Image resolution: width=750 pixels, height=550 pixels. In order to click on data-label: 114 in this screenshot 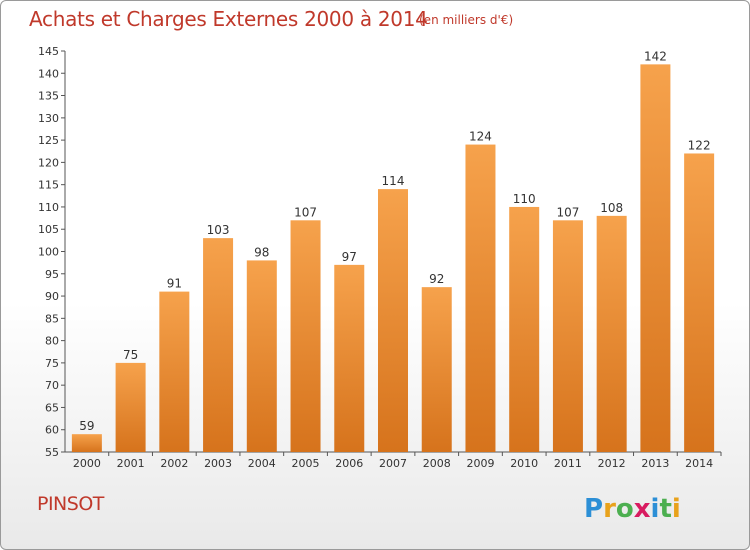, I will do `click(393, 181)`.